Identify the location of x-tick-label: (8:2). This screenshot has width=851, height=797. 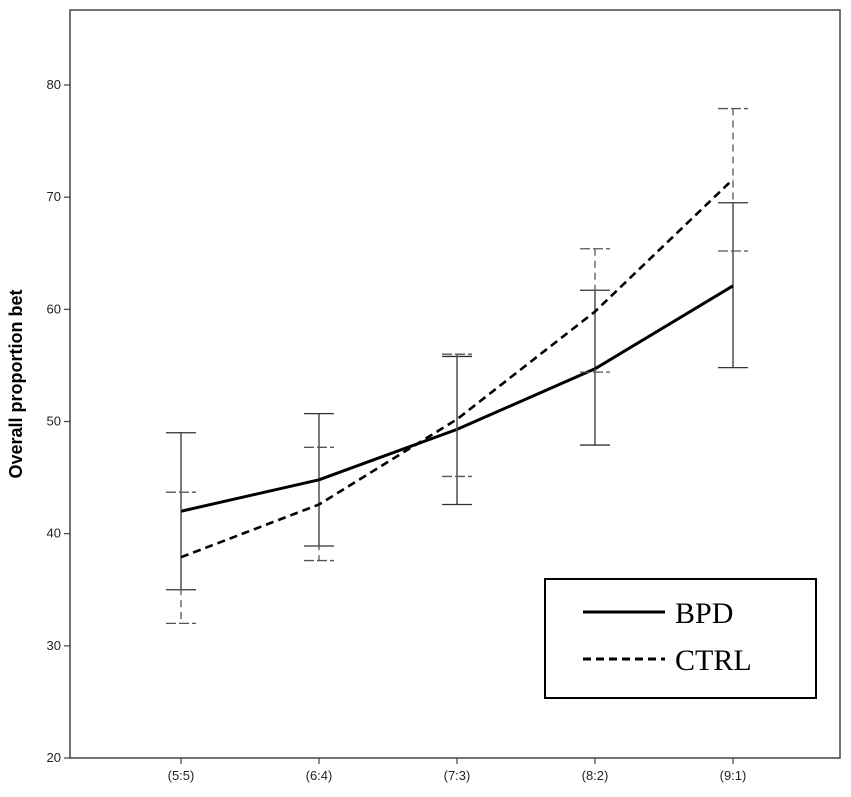
(595, 775).